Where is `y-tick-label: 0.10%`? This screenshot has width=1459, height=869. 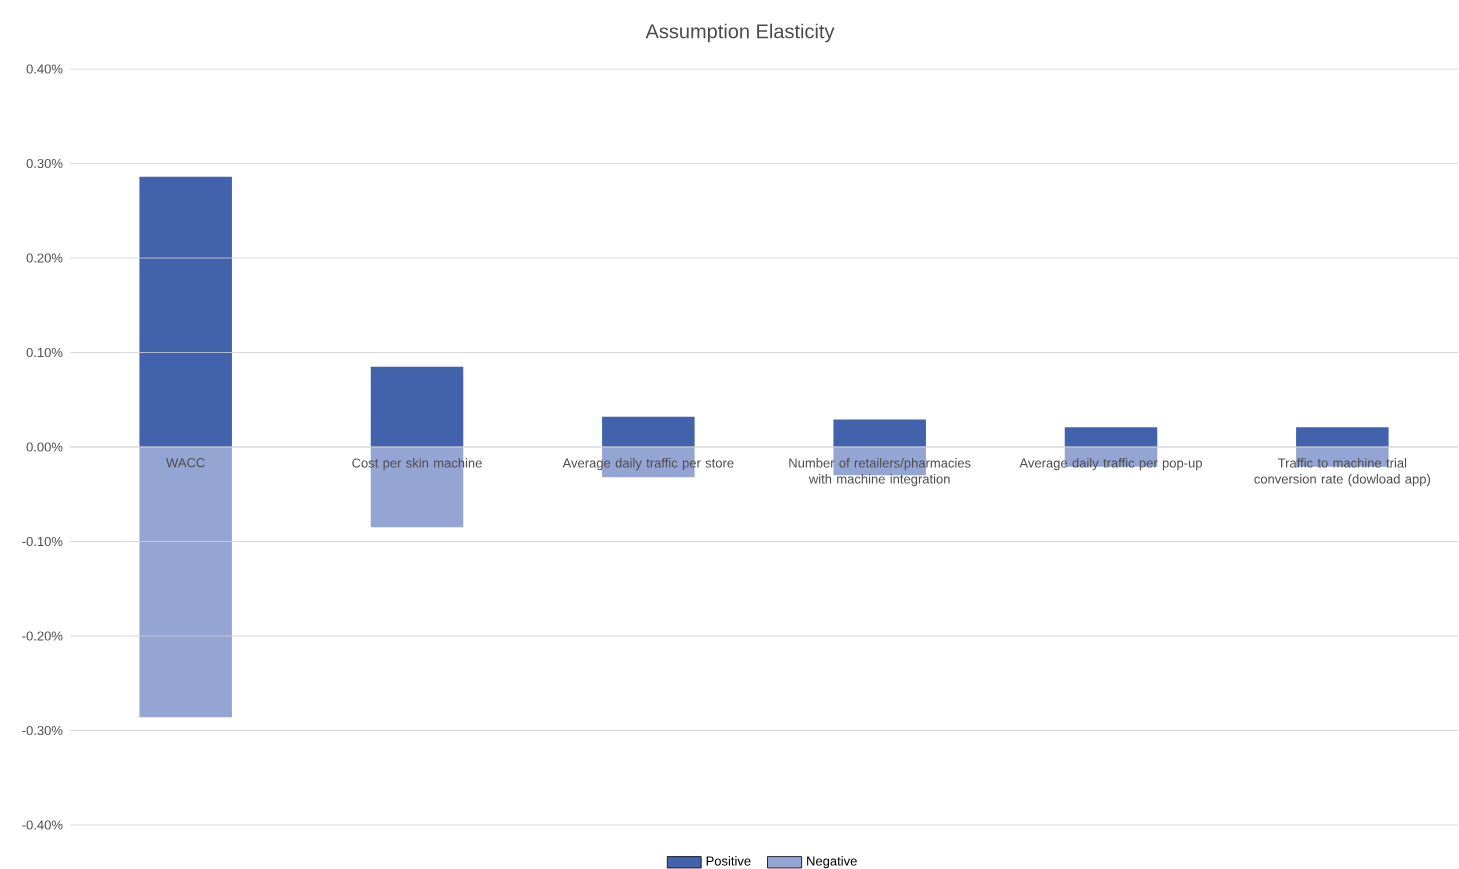
y-tick-label: 0.10% is located at coordinates (44, 352).